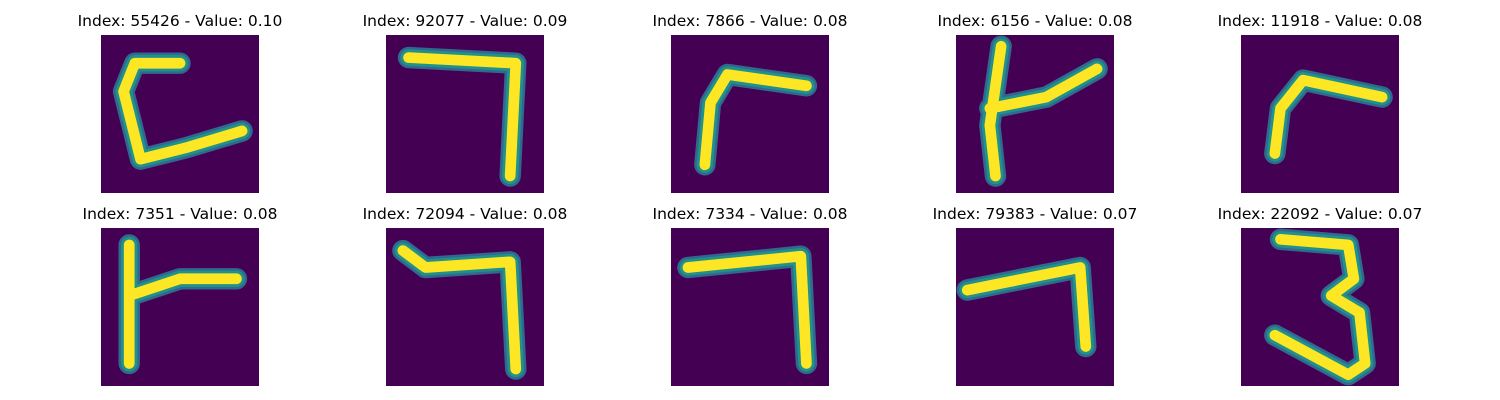  What do you see at coordinates (750, 21) in the screenshot?
I see `panel-title: Index: 7866 - Value: 0.08` at bounding box center [750, 21].